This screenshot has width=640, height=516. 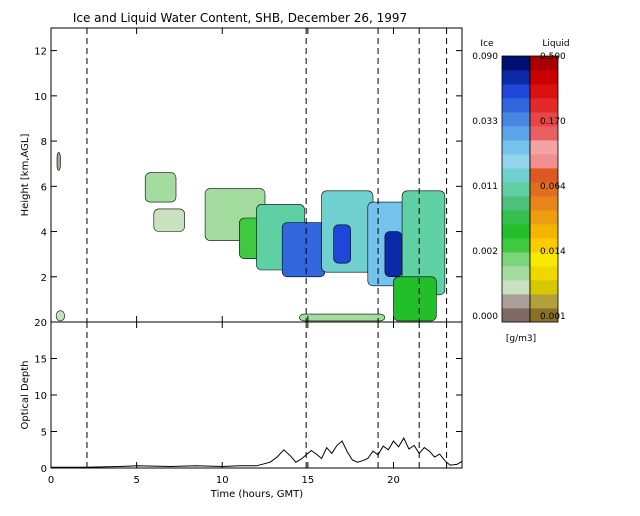 What do you see at coordinates (257, 494) in the screenshot?
I see `x-axis-label: Time (hours, GMT)` at bounding box center [257, 494].